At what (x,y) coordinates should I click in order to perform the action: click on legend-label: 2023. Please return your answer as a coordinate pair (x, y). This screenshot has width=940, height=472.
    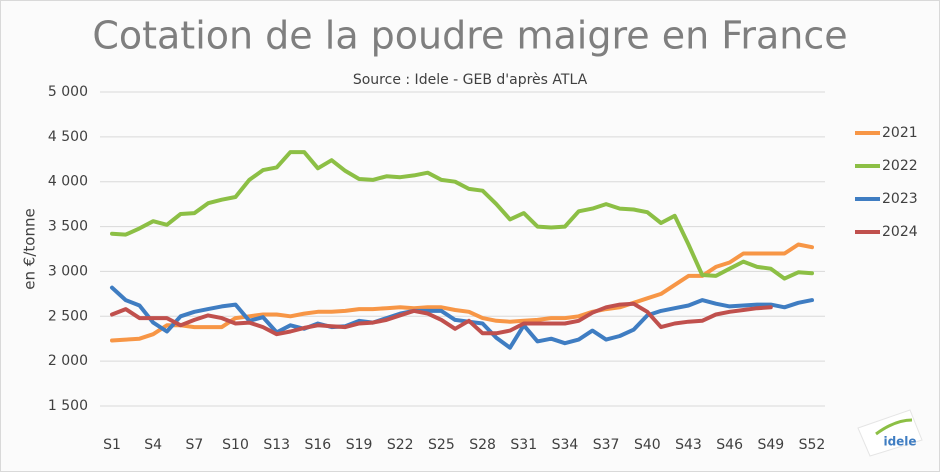
    Looking at the image, I should click on (900, 199).